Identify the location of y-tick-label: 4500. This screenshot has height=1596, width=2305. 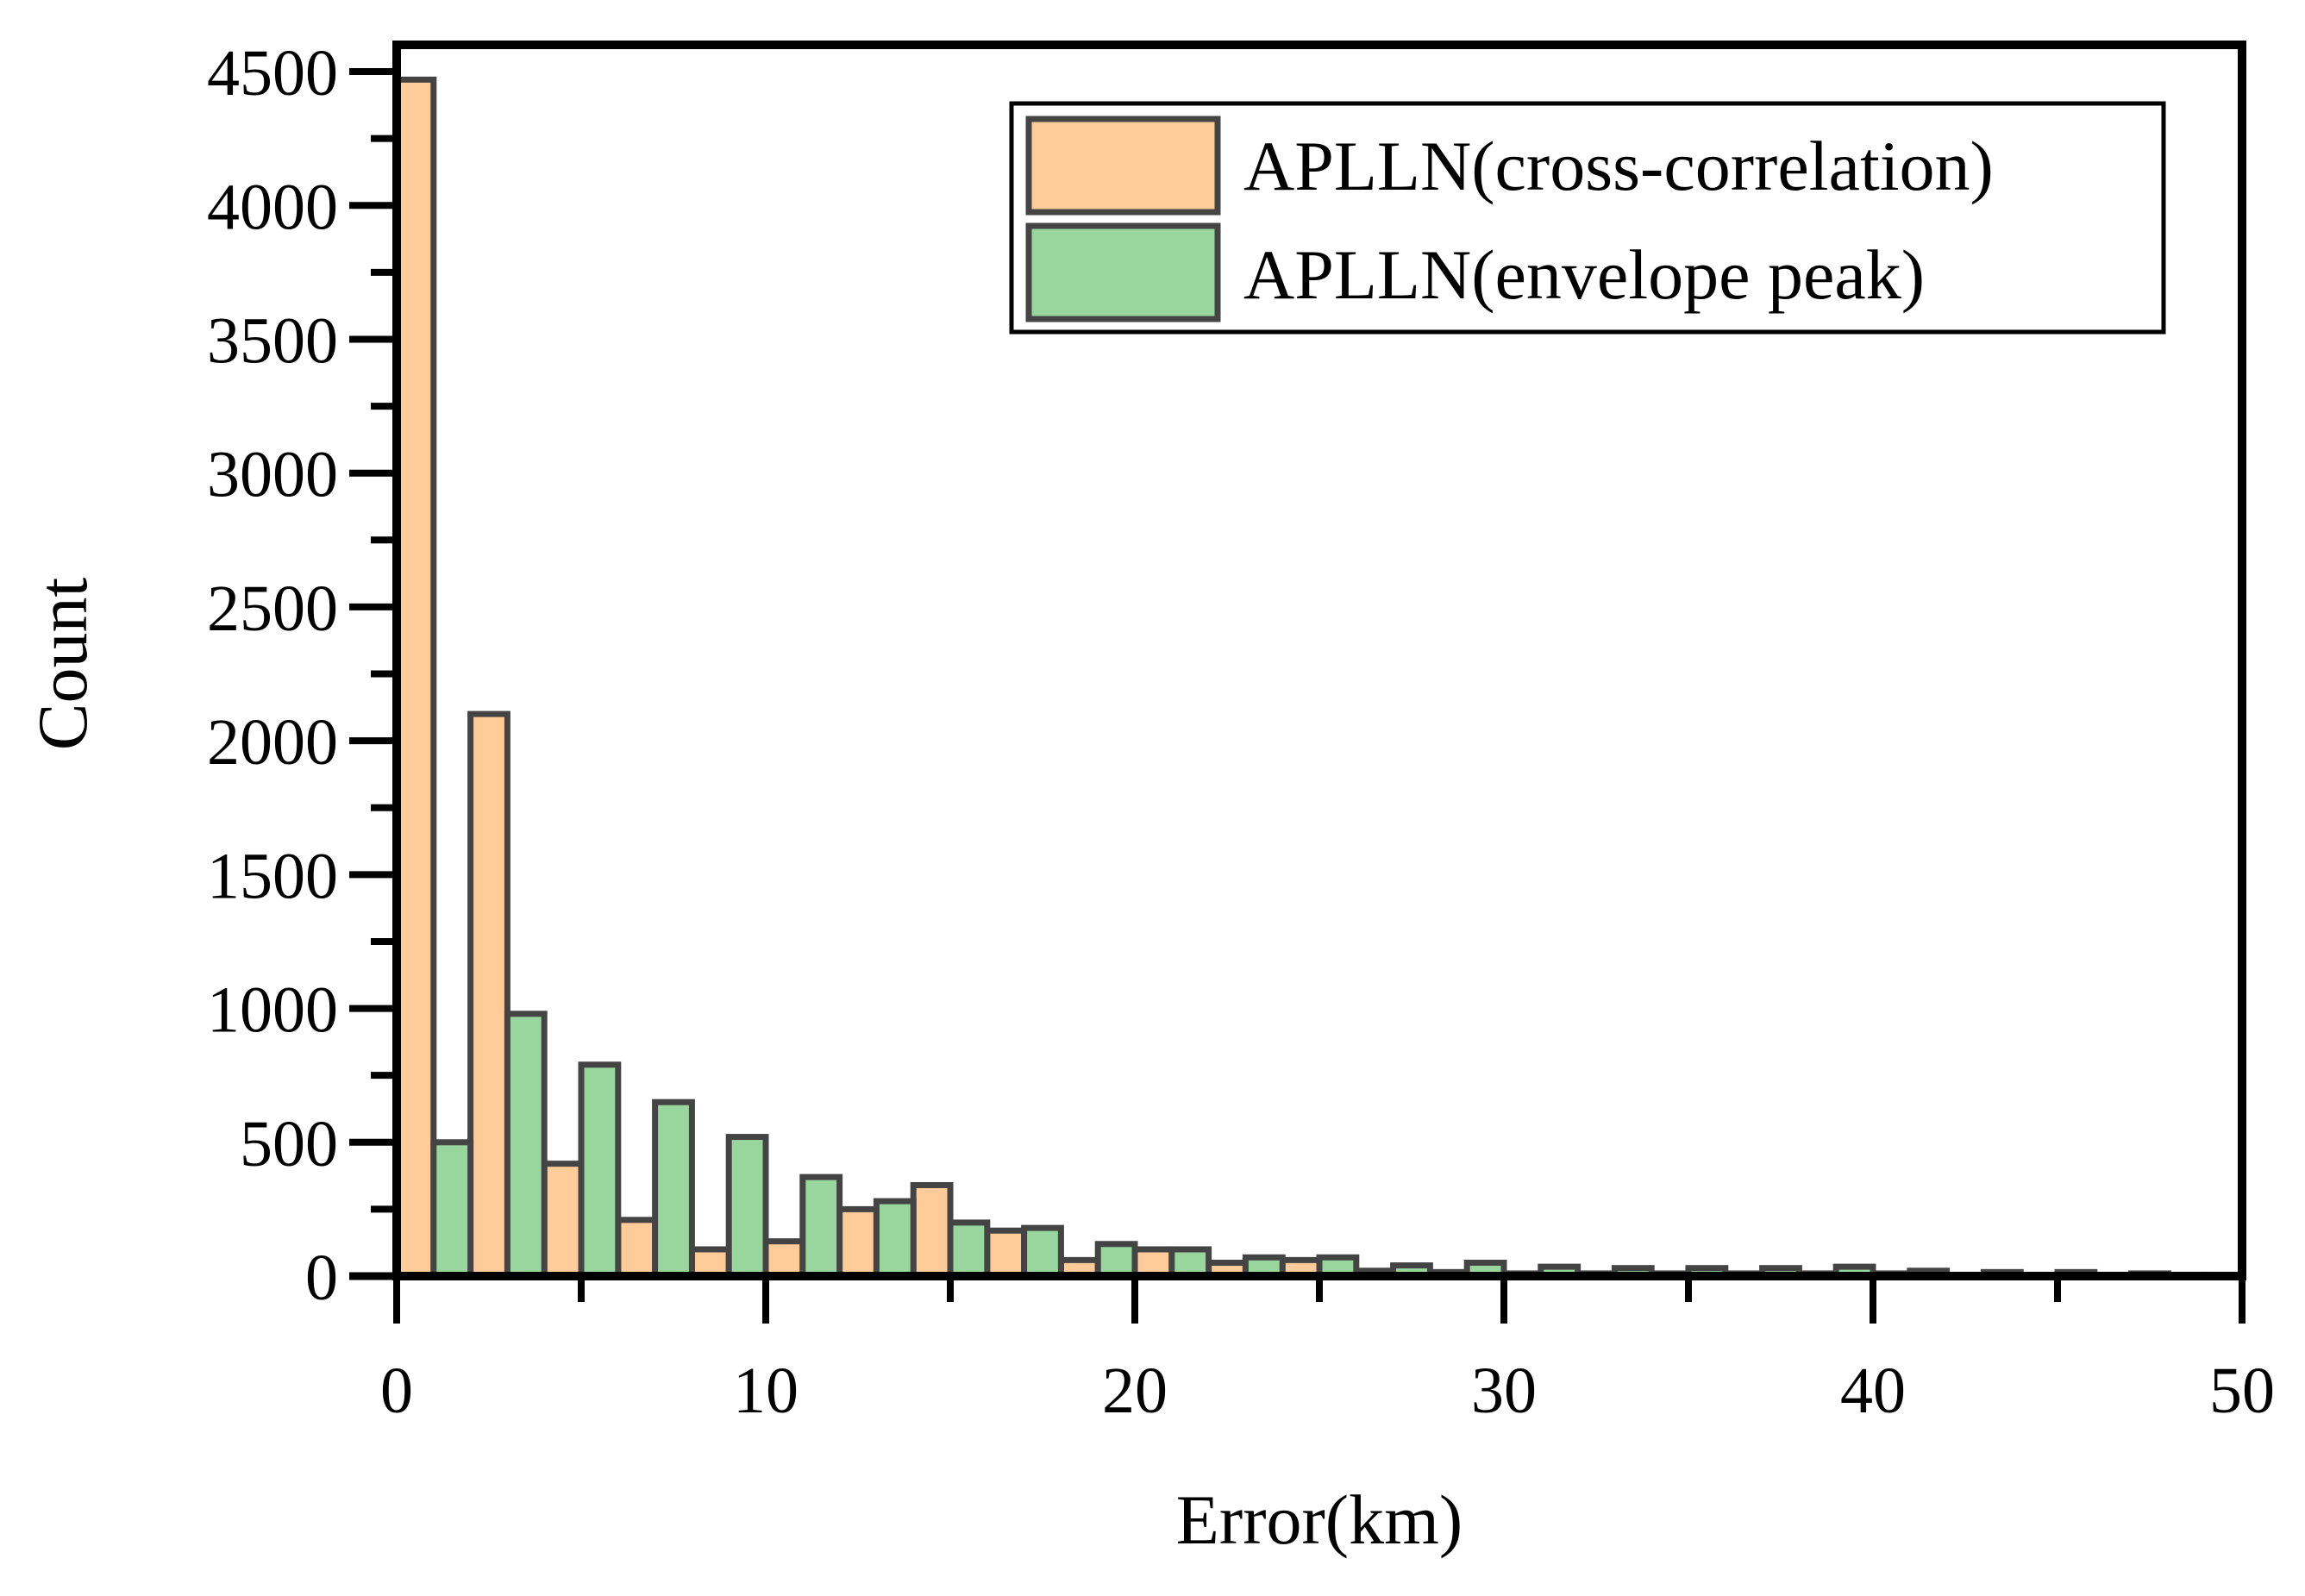
(272, 73).